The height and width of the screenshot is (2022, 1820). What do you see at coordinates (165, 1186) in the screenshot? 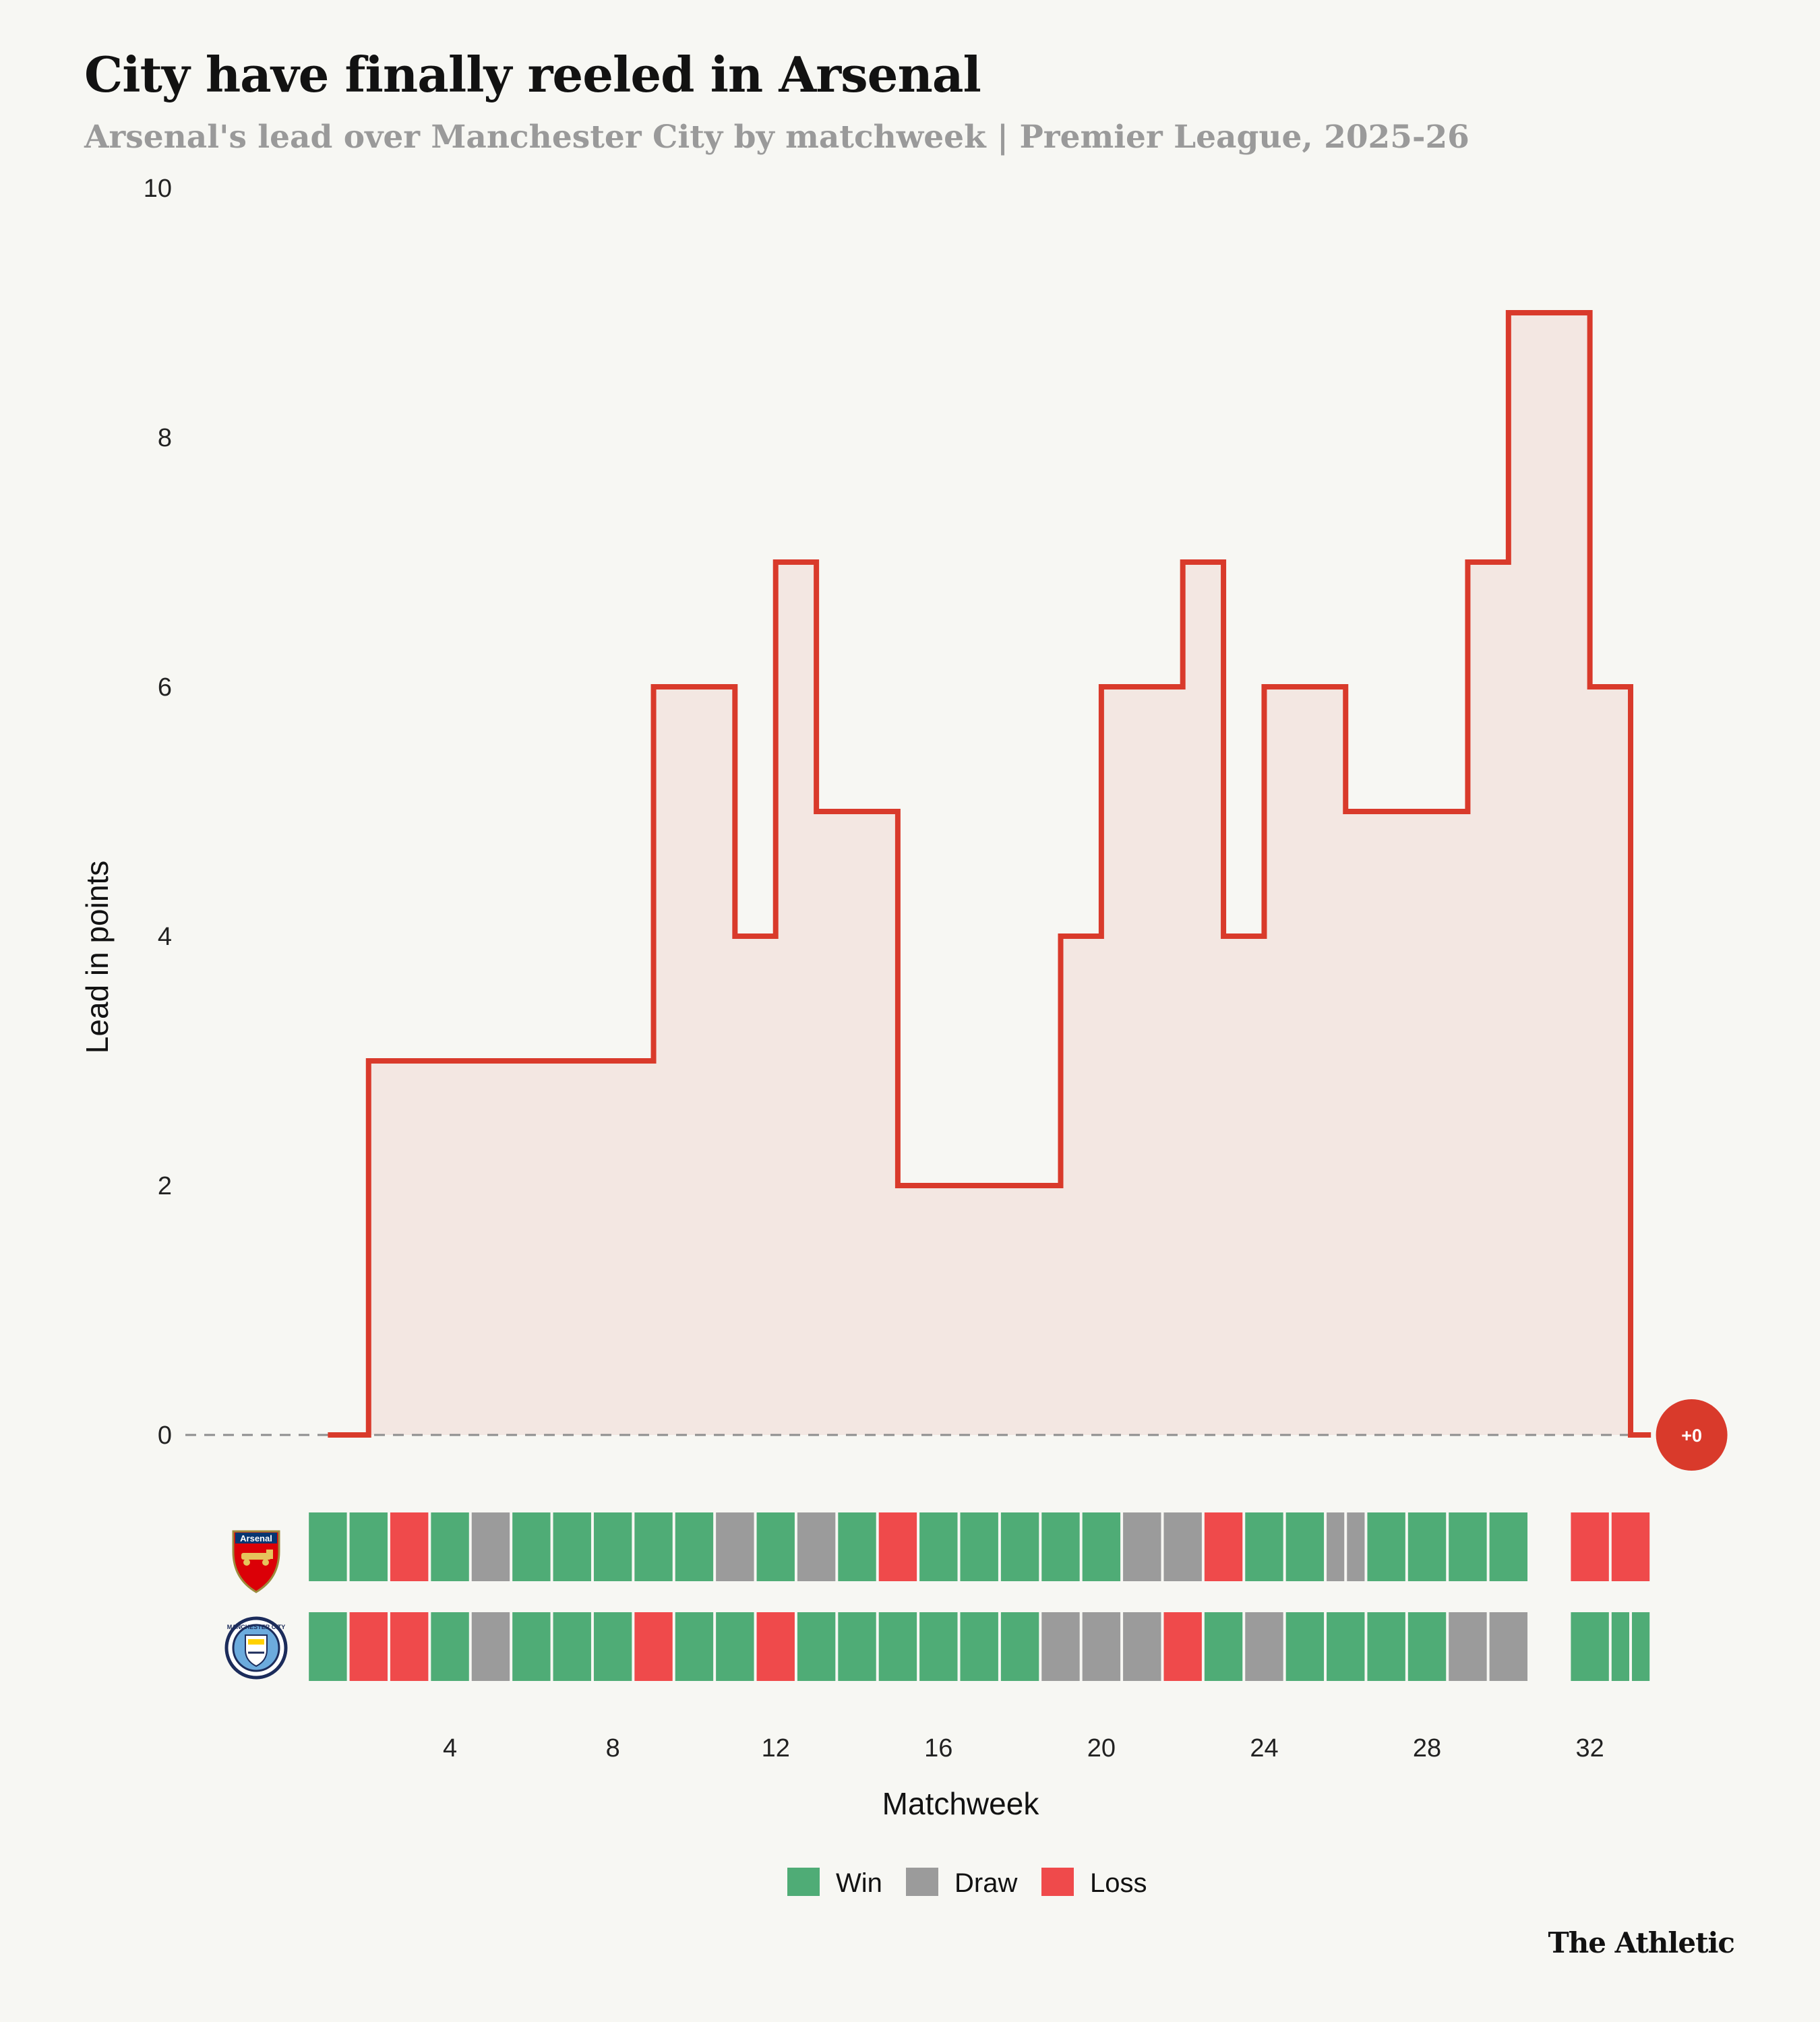
I see `y-tick-label: 2` at bounding box center [165, 1186].